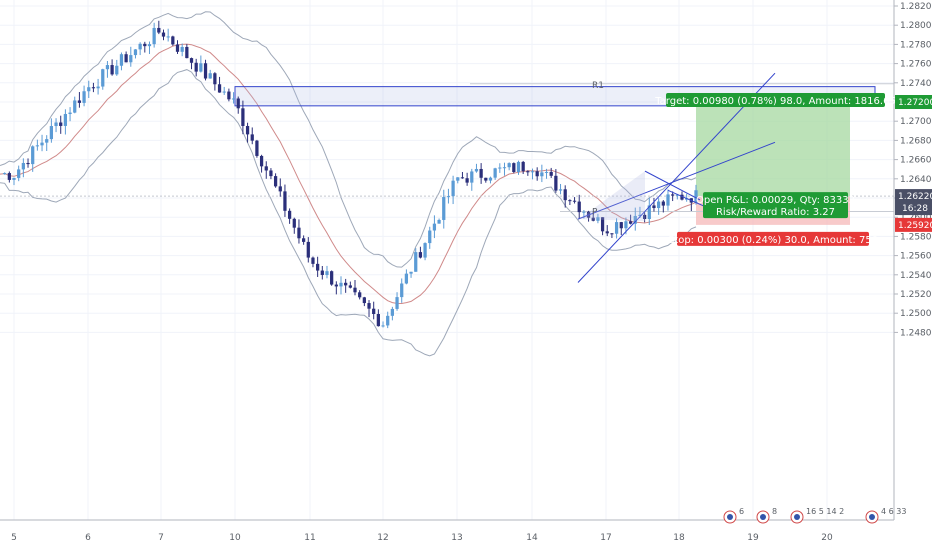  Describe the element at coordinates (382, 538) in the screenshot. I see `time-axis-tick-label: 12` at that location.